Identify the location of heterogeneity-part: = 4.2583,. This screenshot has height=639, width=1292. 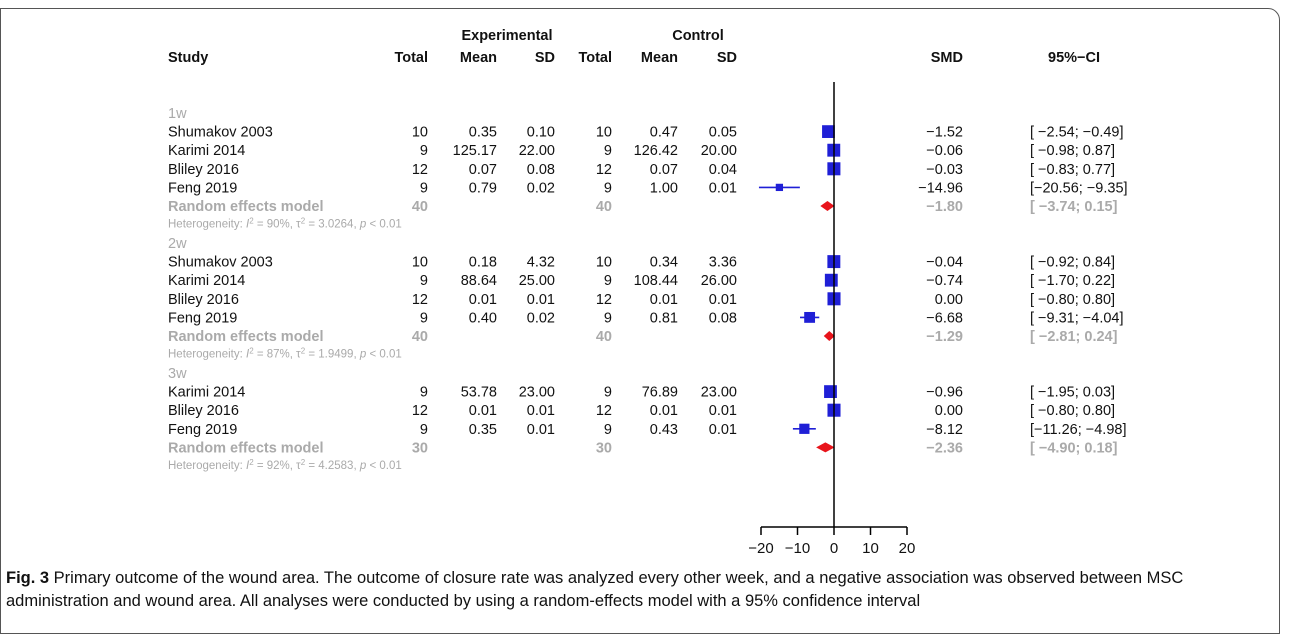
(332, 466).